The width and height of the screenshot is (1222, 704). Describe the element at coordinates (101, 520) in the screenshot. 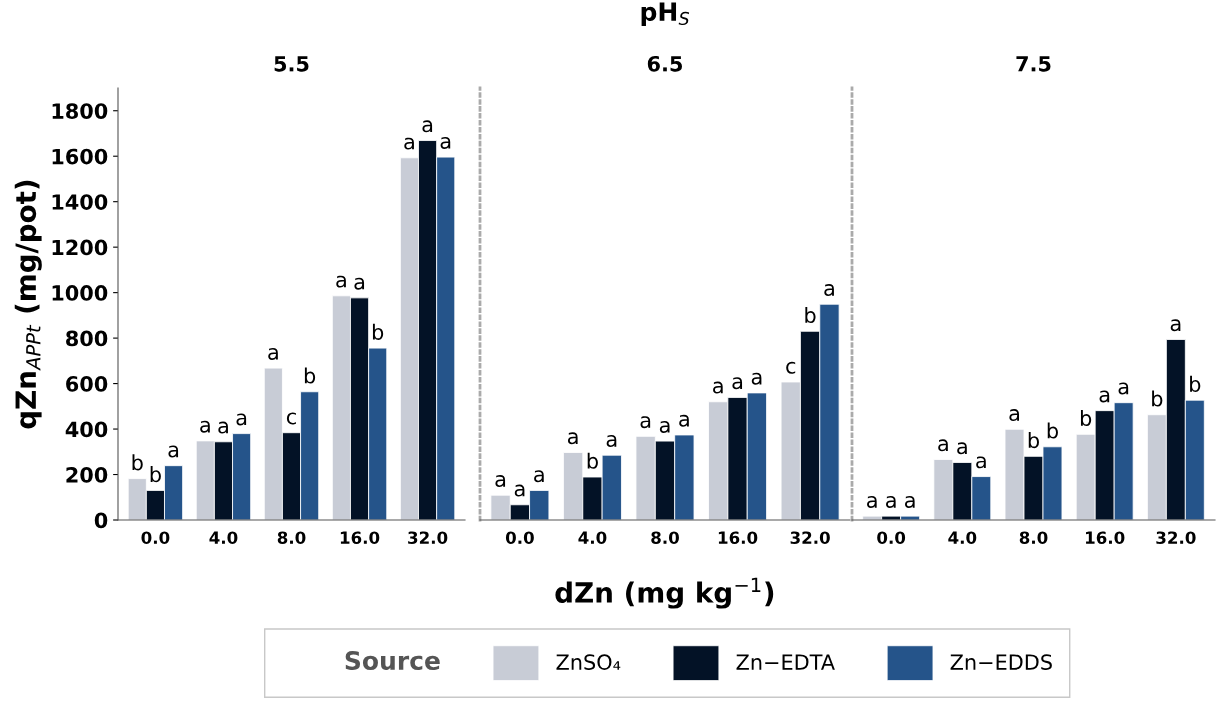

I see `y-tick-label: 0` at that location.